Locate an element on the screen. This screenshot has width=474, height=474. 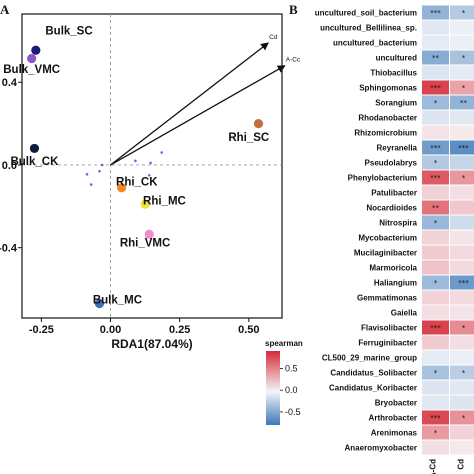
genus-label: Candidatus_Koribacter is located at coordinates (373, 388).